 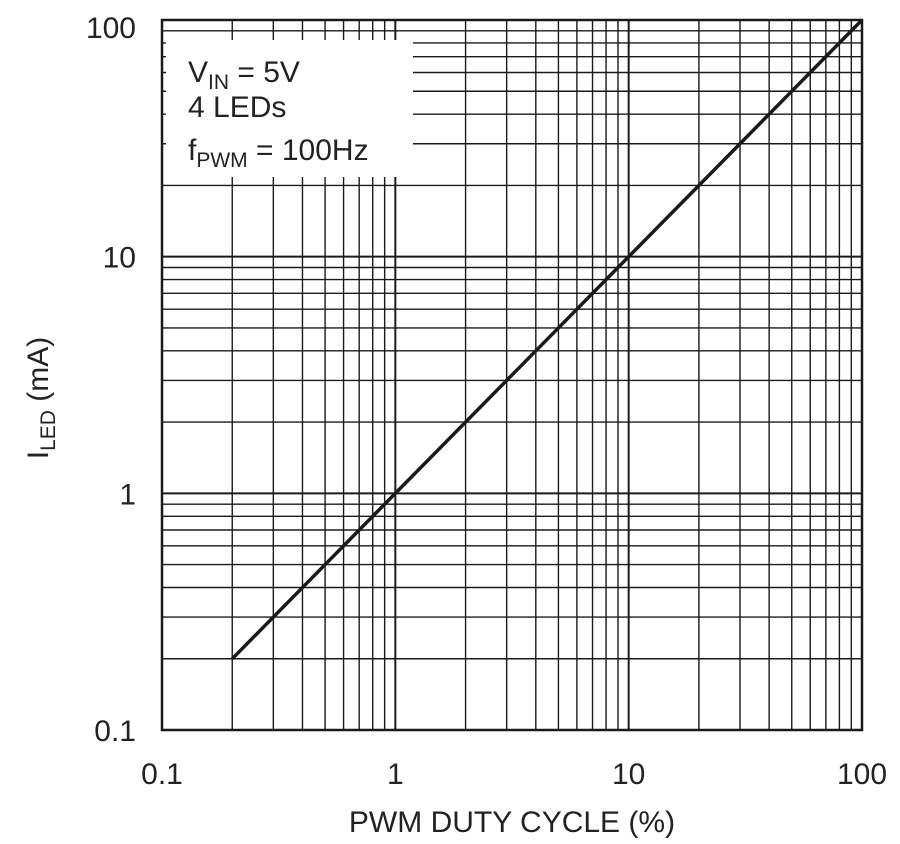 I want to click on y-tick-label: 10, so click(x=119, y=258).